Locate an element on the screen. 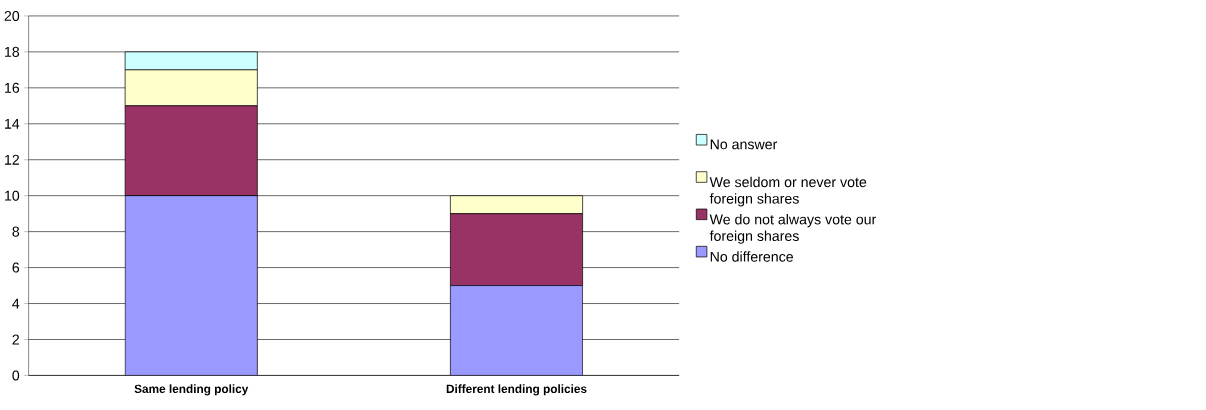 The height and width of the screenshot is (410, 1206). y-tick-label: 4 is located at coordinates (16, 303).